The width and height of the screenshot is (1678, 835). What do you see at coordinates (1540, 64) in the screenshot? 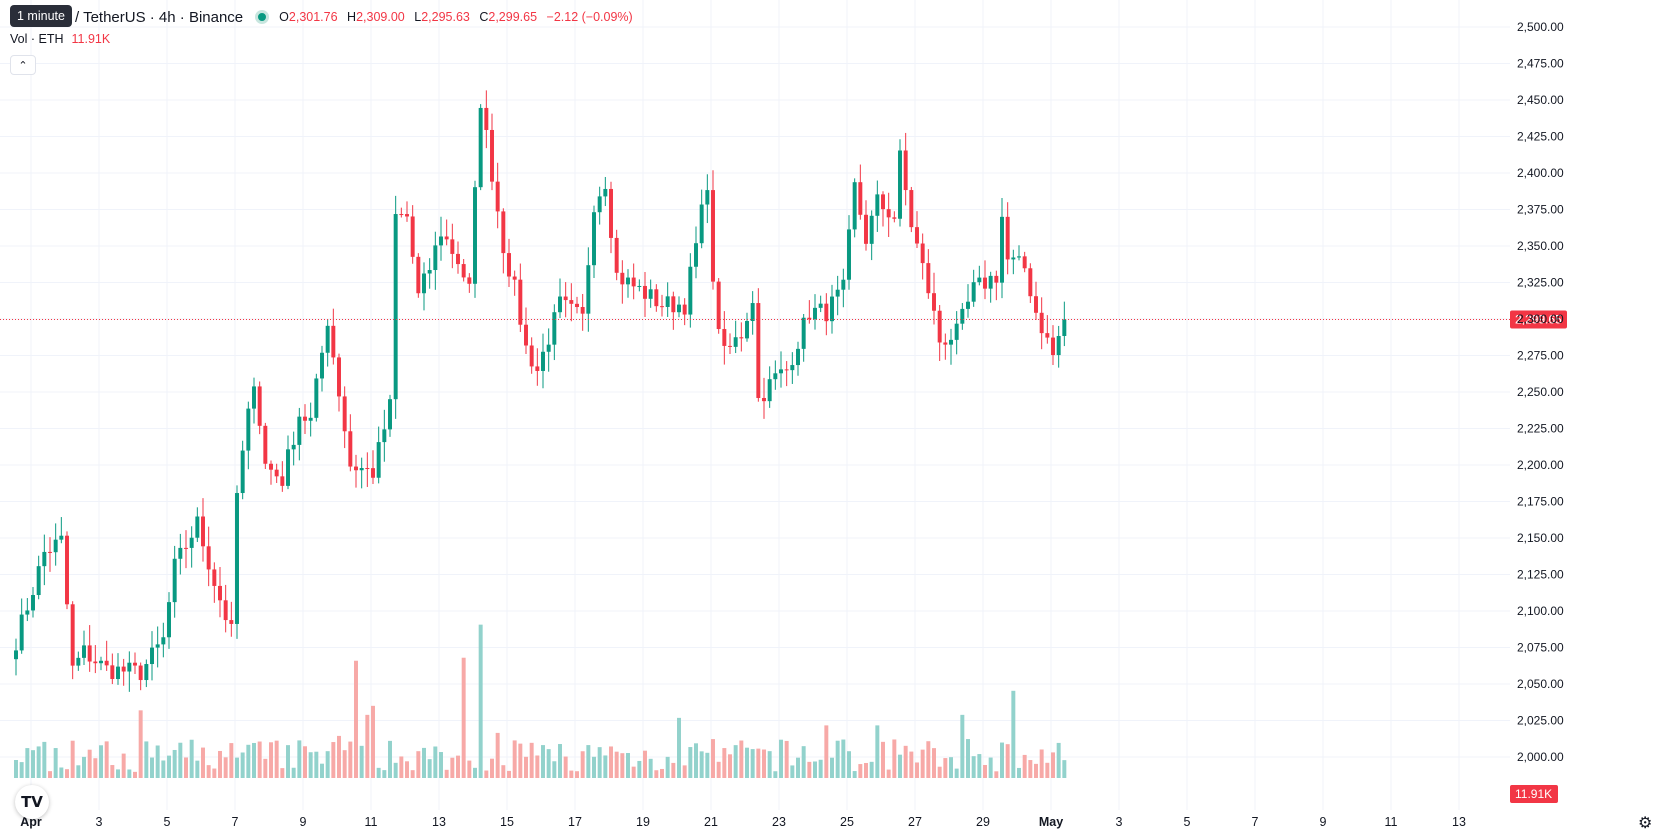
I see `price-tick-label: 2,475.00` at bounding box center [1540, 64].